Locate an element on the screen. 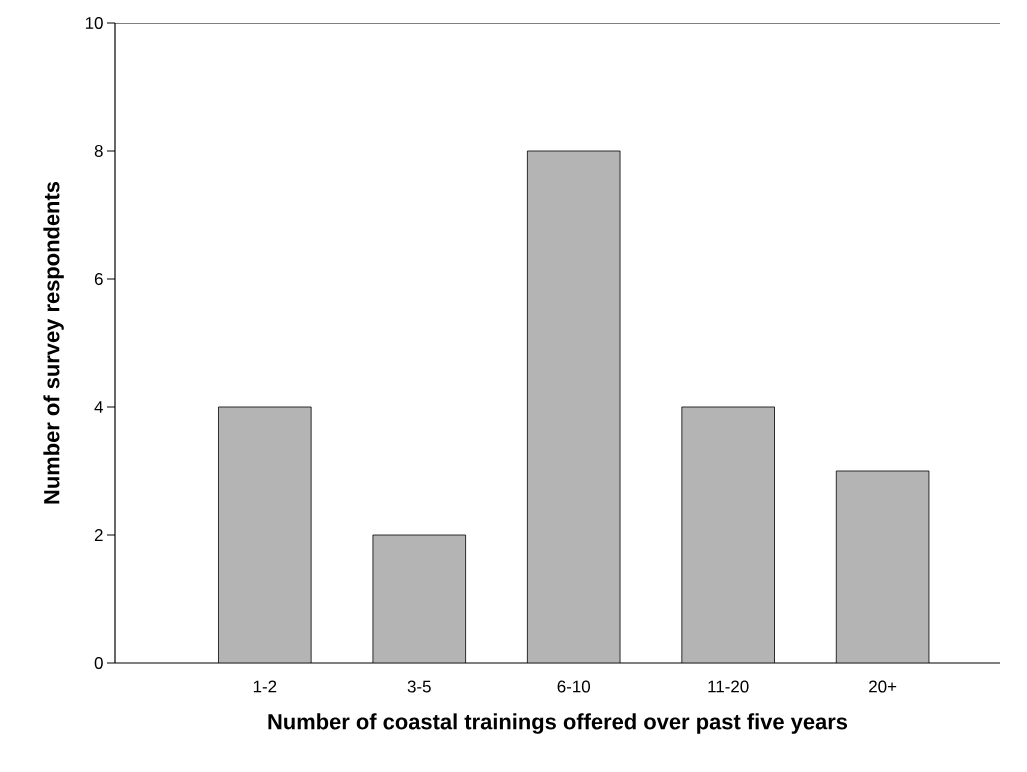 The height and width of the screenshot is (772, 1027). y-tick-label: 6 is located at coordinates (98, 279).